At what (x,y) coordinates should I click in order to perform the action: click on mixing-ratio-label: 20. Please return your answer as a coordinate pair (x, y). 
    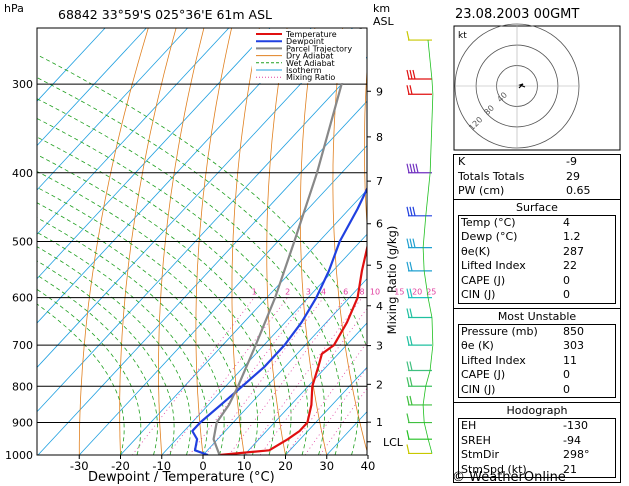
    Looking at the image, I should click on (417, 292).